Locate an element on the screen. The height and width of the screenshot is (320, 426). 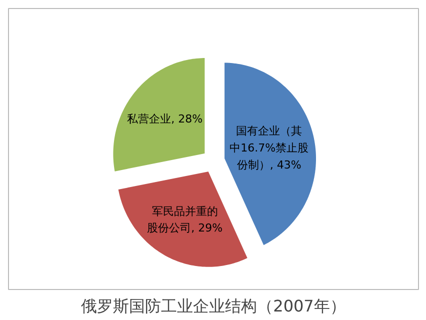
slice-label: 私营企业, 28% is located at coordinates (165, 119).